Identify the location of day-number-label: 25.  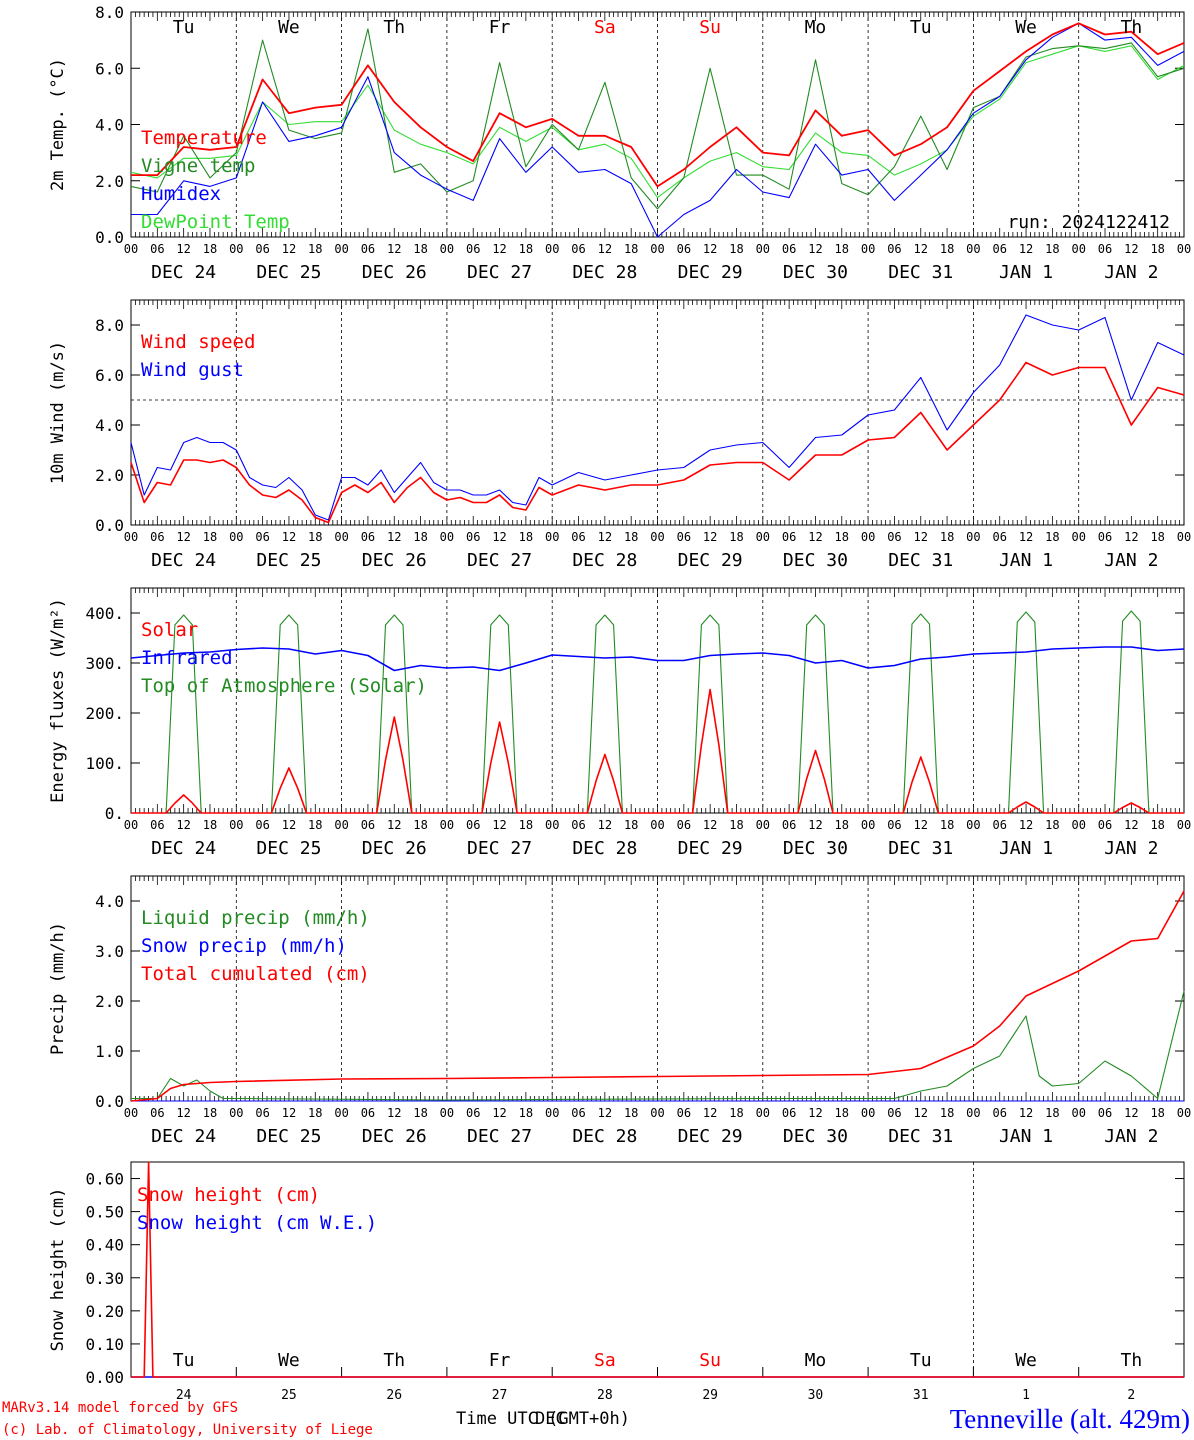
(289, 1395).